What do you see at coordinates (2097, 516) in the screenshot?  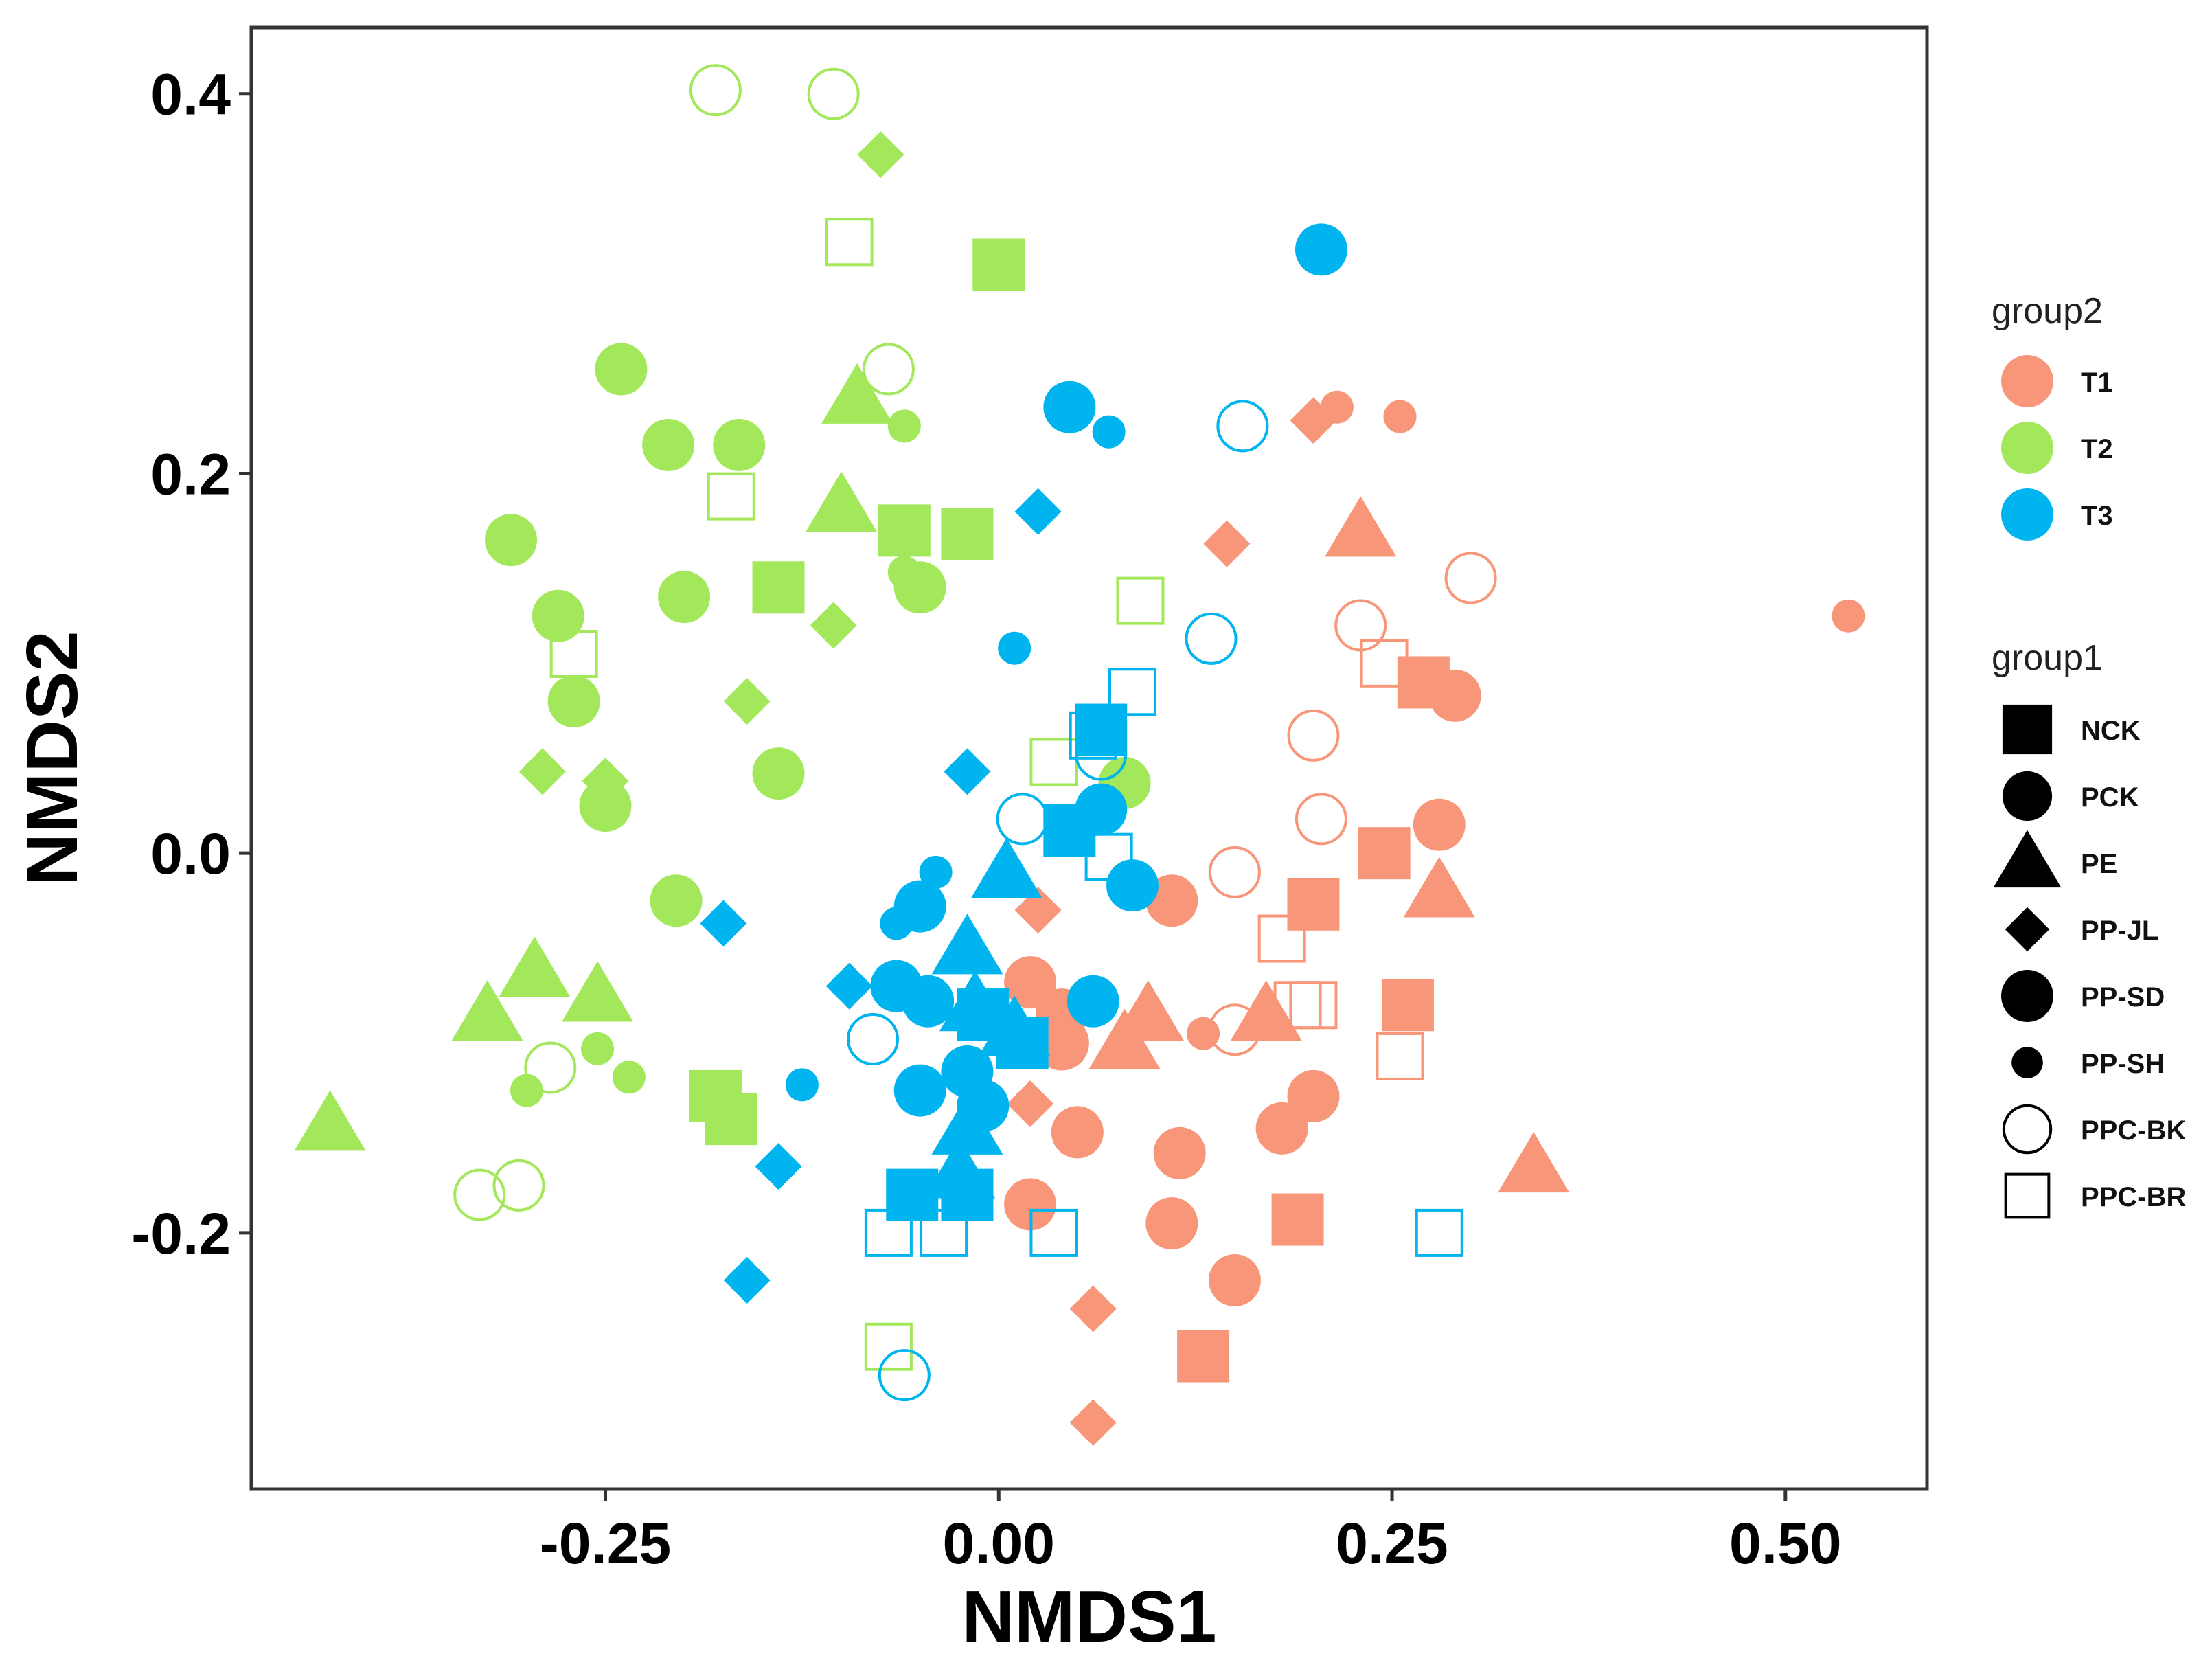 I see `legend-label-t3: T3` at bounding box center [2097, 516].